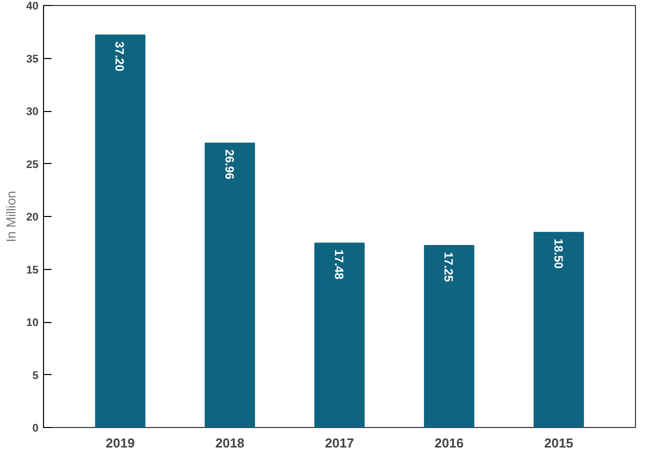 This screenshot has width=654, height=465. I want to click on y-tick-label: 35, so click(32, 59).